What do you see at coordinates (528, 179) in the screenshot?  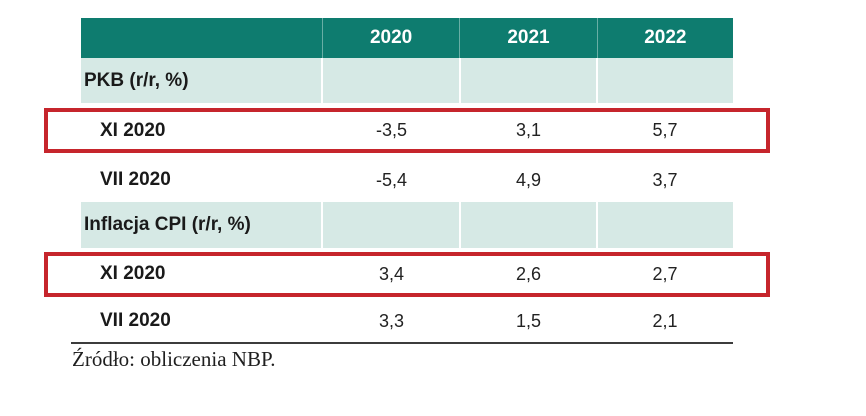 I see `cell-value: 4,9` at bounding box center [528, 179].